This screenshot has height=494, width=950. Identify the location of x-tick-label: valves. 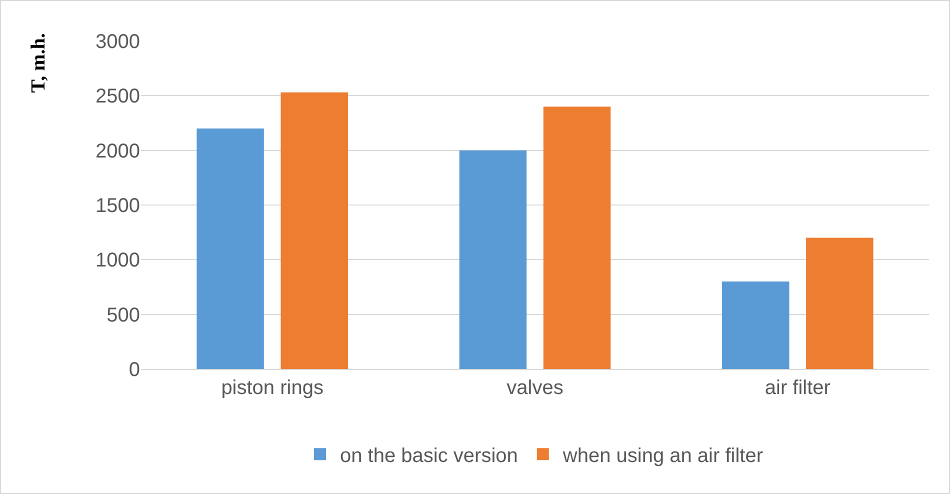
(535, 388).